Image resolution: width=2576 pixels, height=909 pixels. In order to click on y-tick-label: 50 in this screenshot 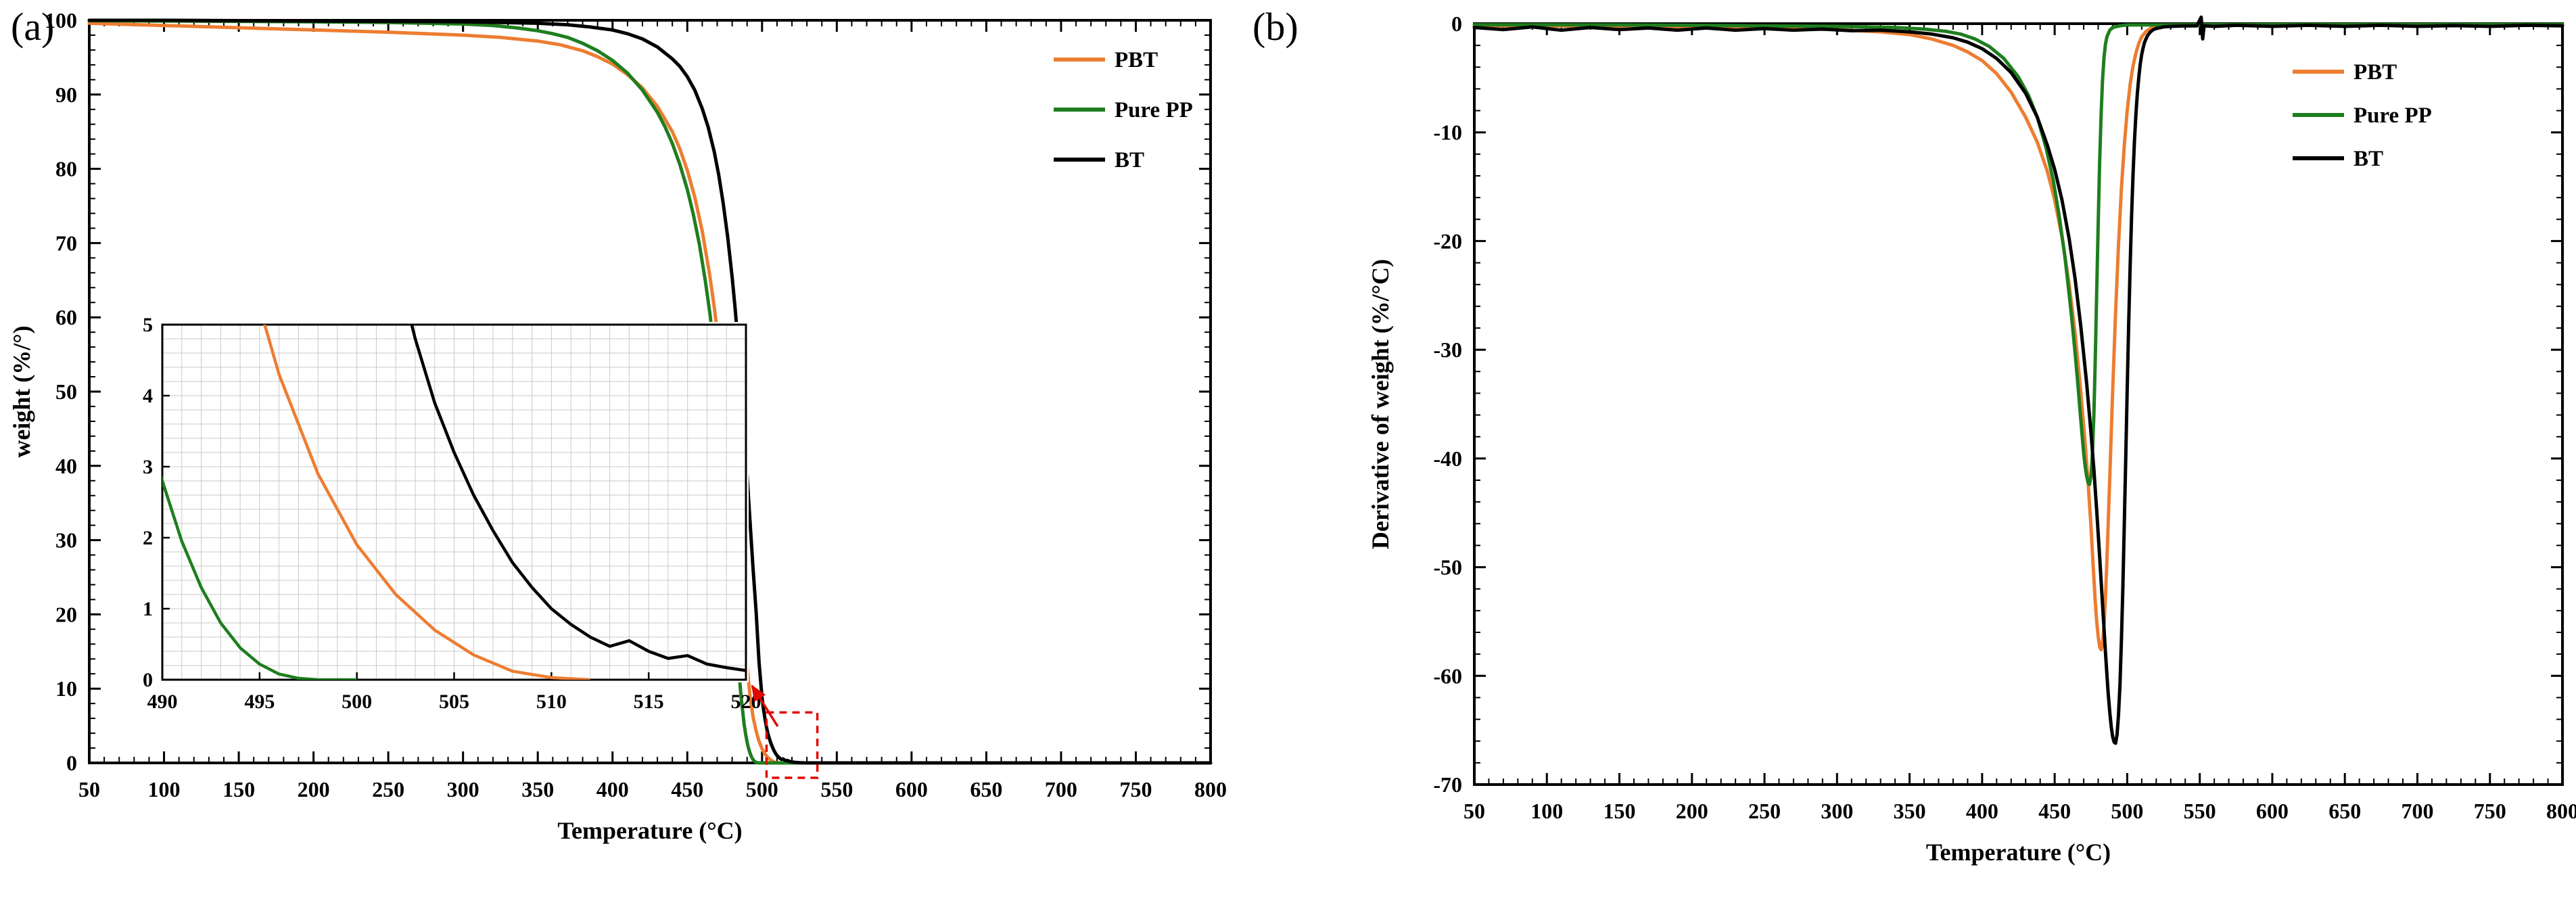, I will do `click(66, 391)`.